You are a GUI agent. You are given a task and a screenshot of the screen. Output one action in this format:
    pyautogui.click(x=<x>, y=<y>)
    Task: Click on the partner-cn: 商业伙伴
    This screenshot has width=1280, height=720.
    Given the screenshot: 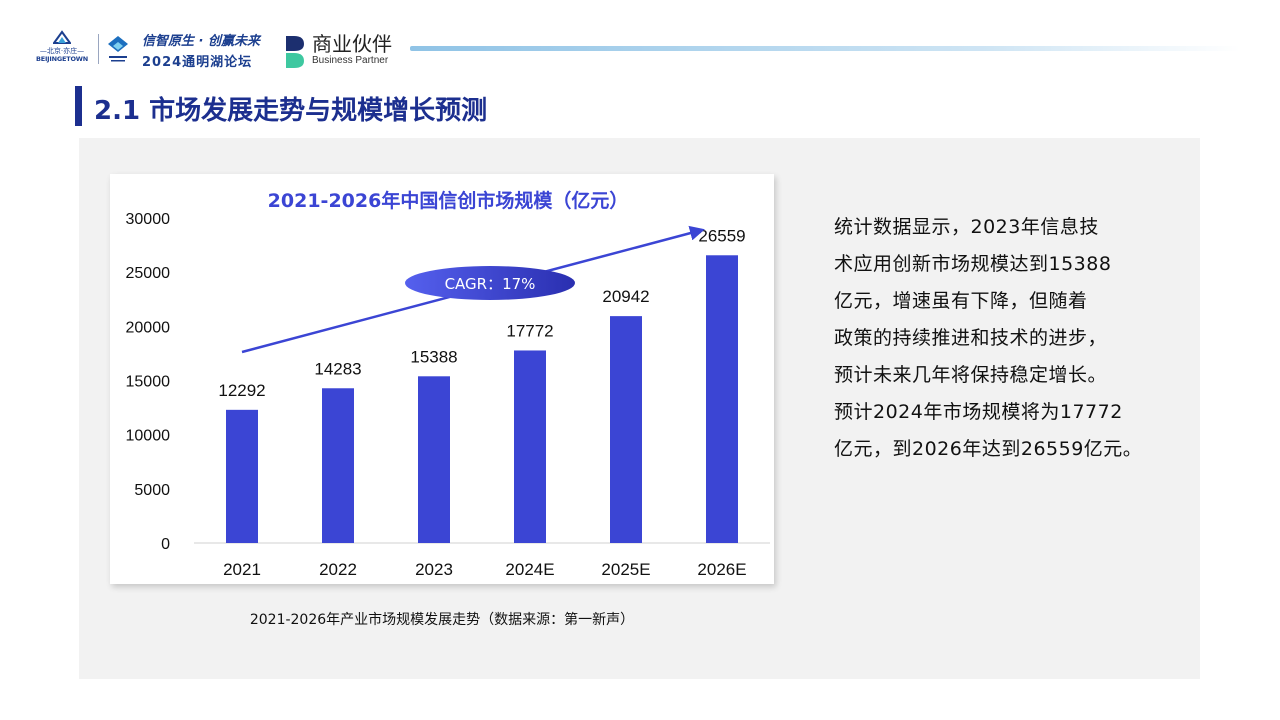 What is the action you would take?
    pyautogui.click(x=352, y=44)
    